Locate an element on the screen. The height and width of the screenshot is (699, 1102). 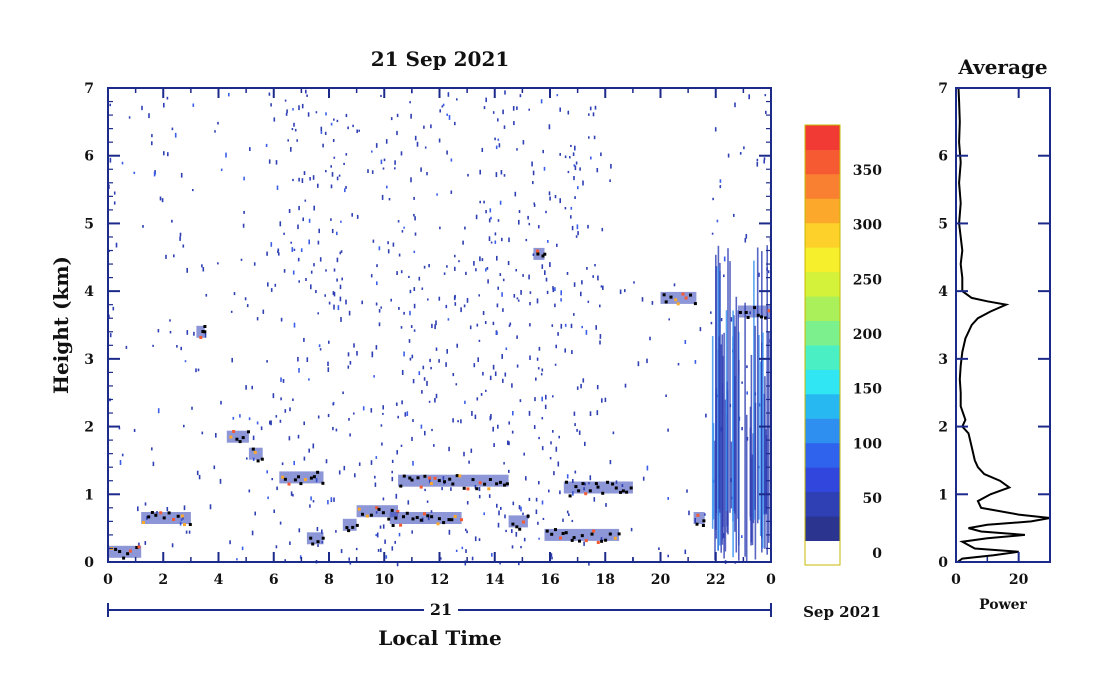
colorbar-zero-swatch is located at coordinates (822, 552).